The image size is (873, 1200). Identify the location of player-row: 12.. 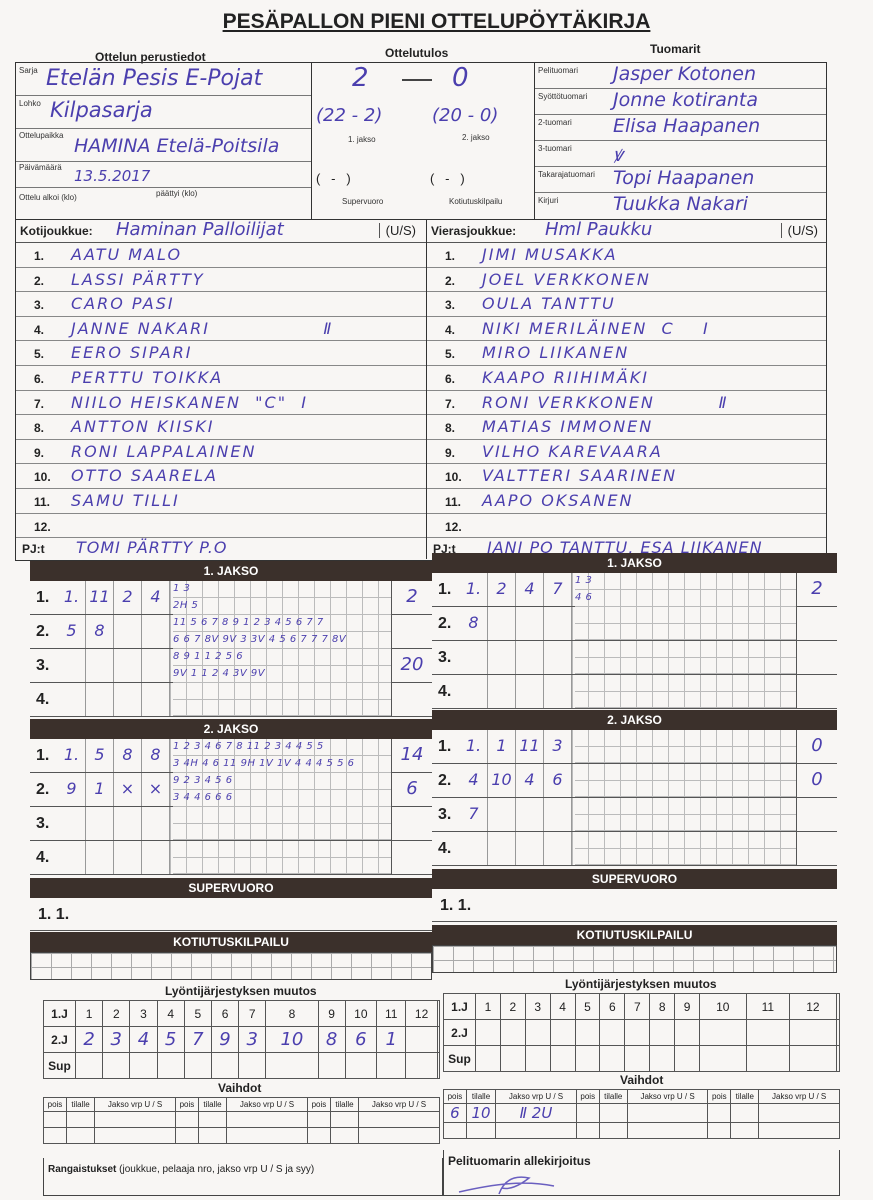
(221, 526).